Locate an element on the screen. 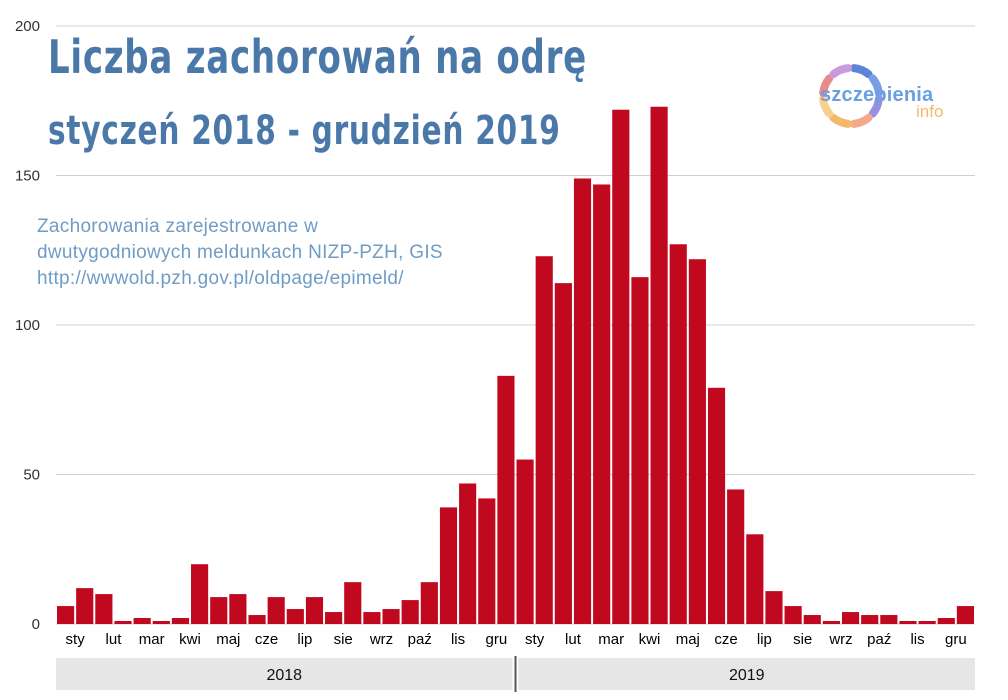  y-axis-ticks: 0 50 100 150 200 is located at coordinates (27, 325).